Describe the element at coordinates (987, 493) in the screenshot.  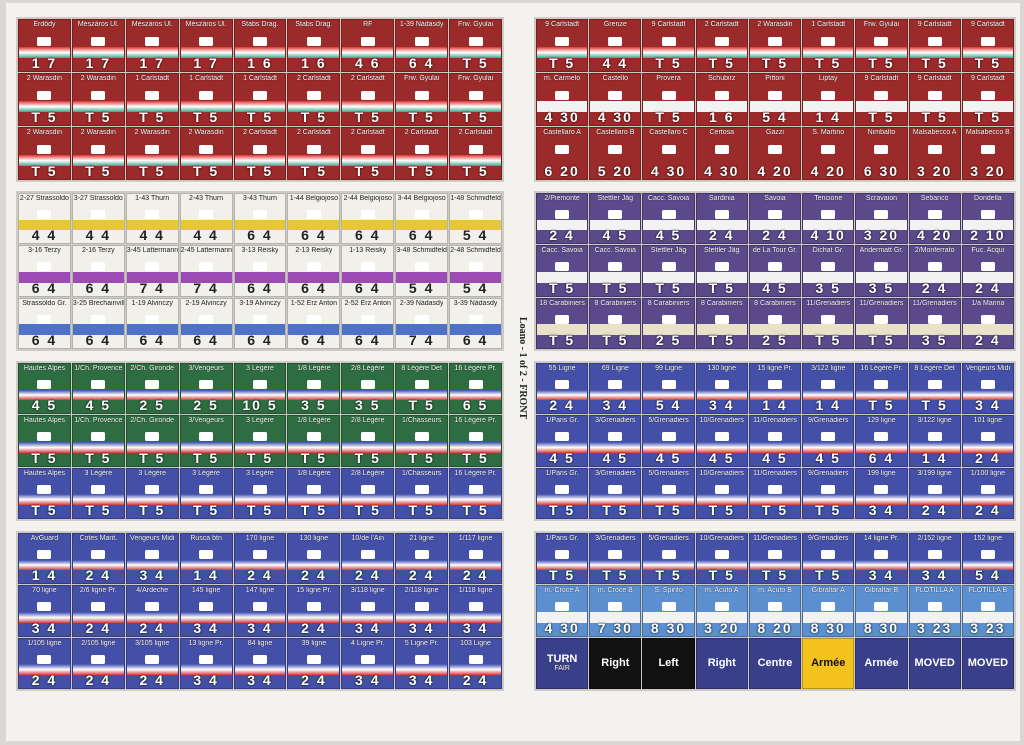
I see `unit-counter: 1/100 ligne 2 4` at that location.